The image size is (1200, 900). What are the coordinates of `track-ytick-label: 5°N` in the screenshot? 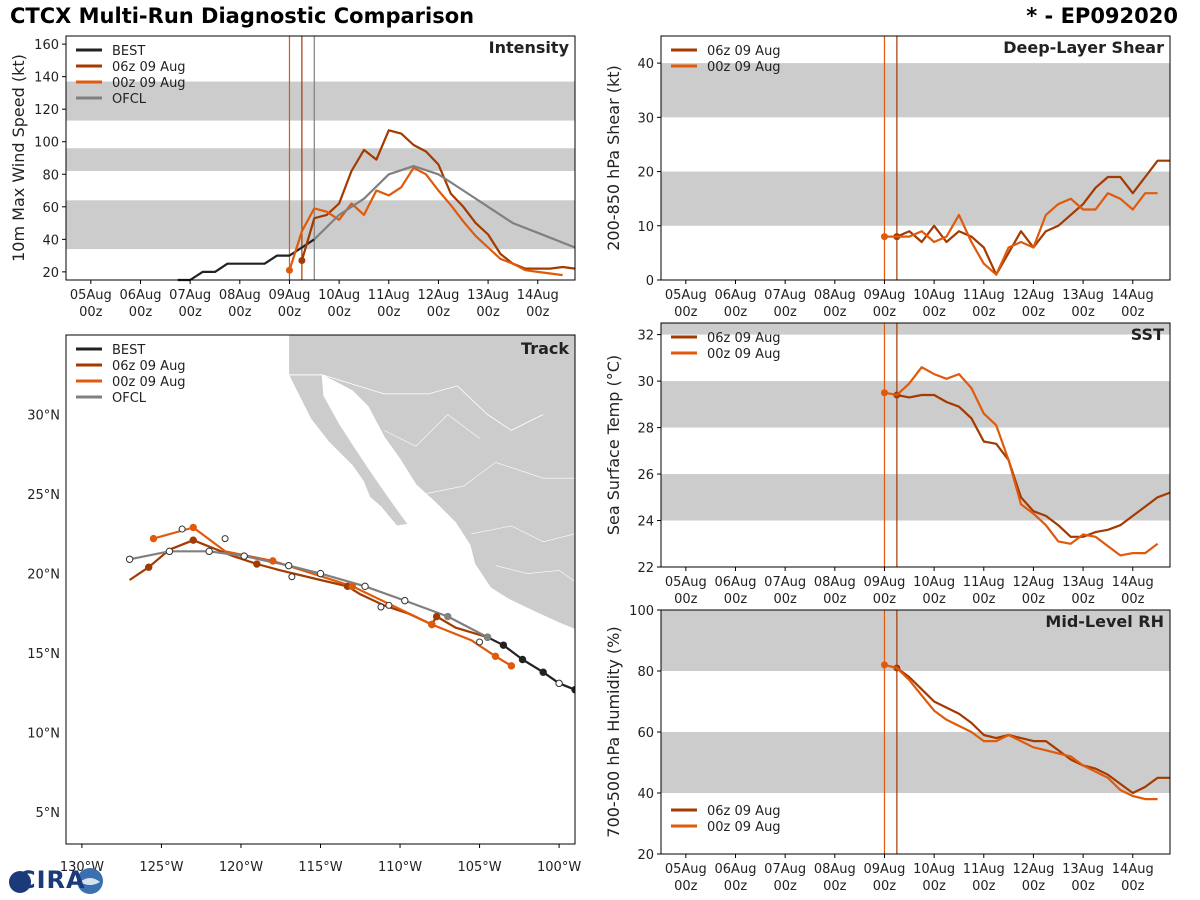 It's located at (48, 813).